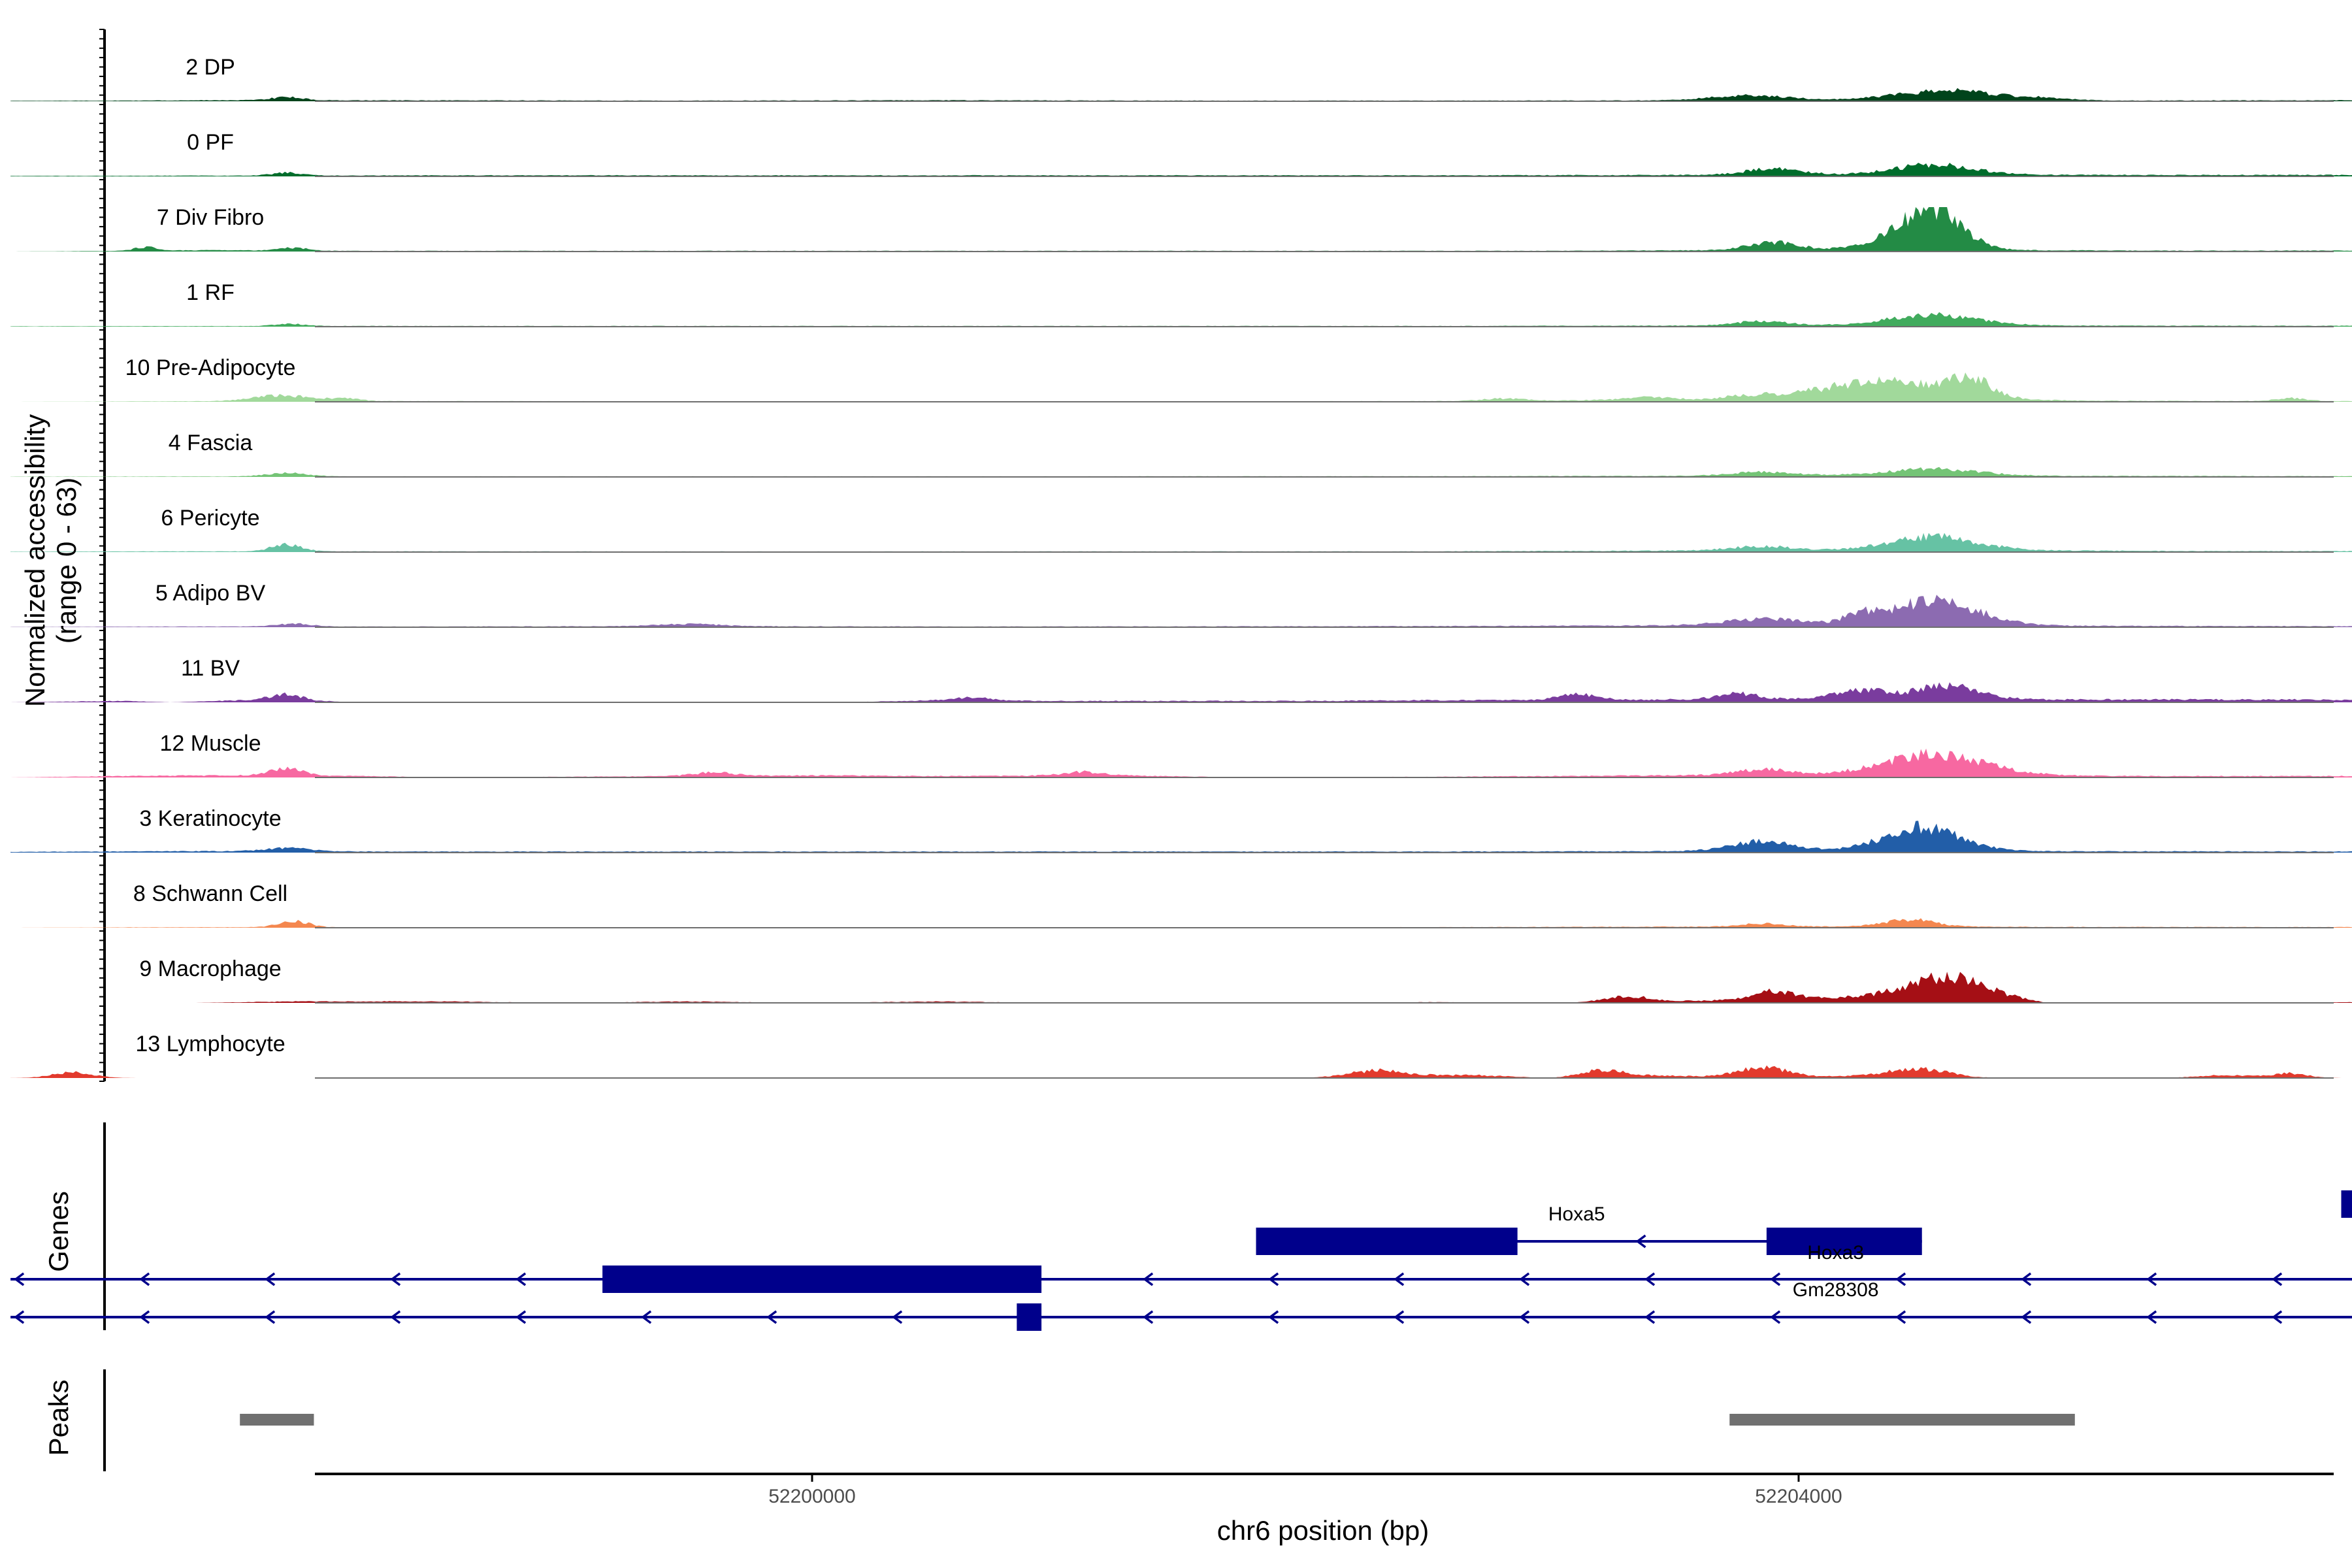 Image resolution: width=2352 pixels, height=1568 pixels. Describe the element at coordinates (1181, 1305) in the screenshot. I see `gene-gm28308: Gm28308` at that location.